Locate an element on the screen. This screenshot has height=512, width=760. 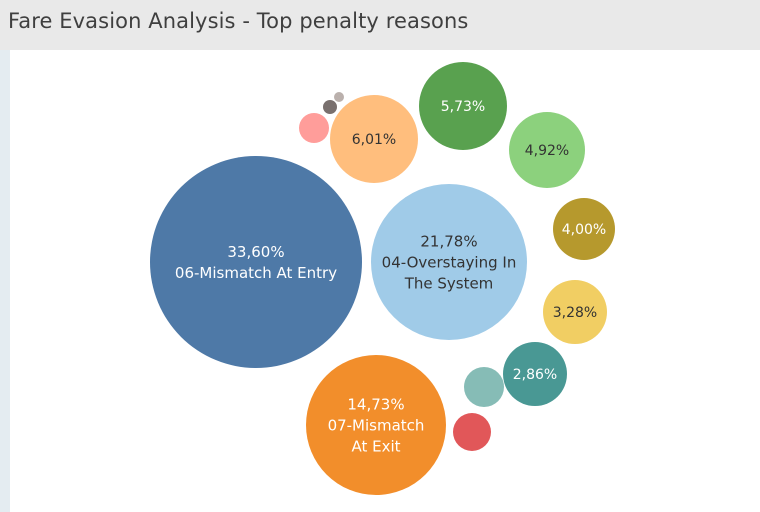
bubble-5: 5,73% is located at coordinates (463, 106).